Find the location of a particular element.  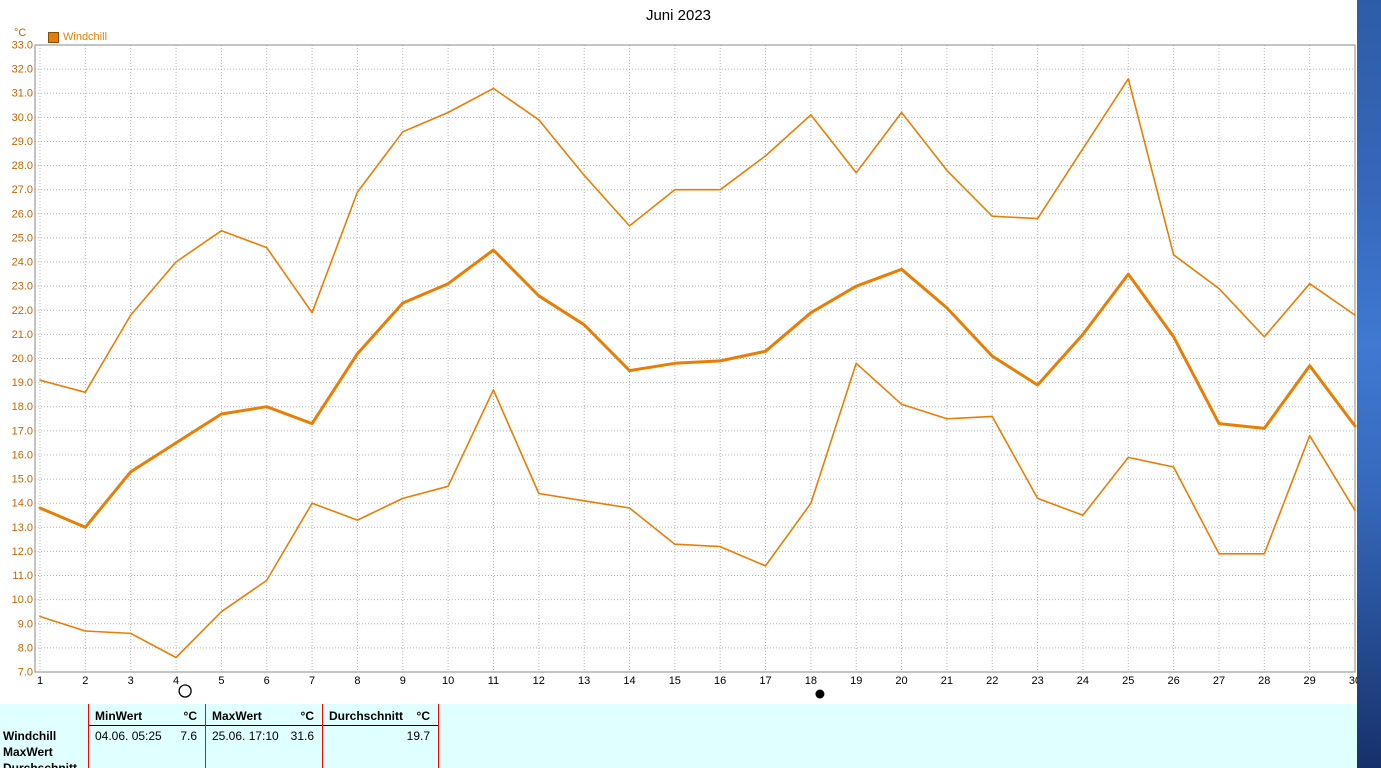

svg-text: 25 is located at coordinates (1128, 681).